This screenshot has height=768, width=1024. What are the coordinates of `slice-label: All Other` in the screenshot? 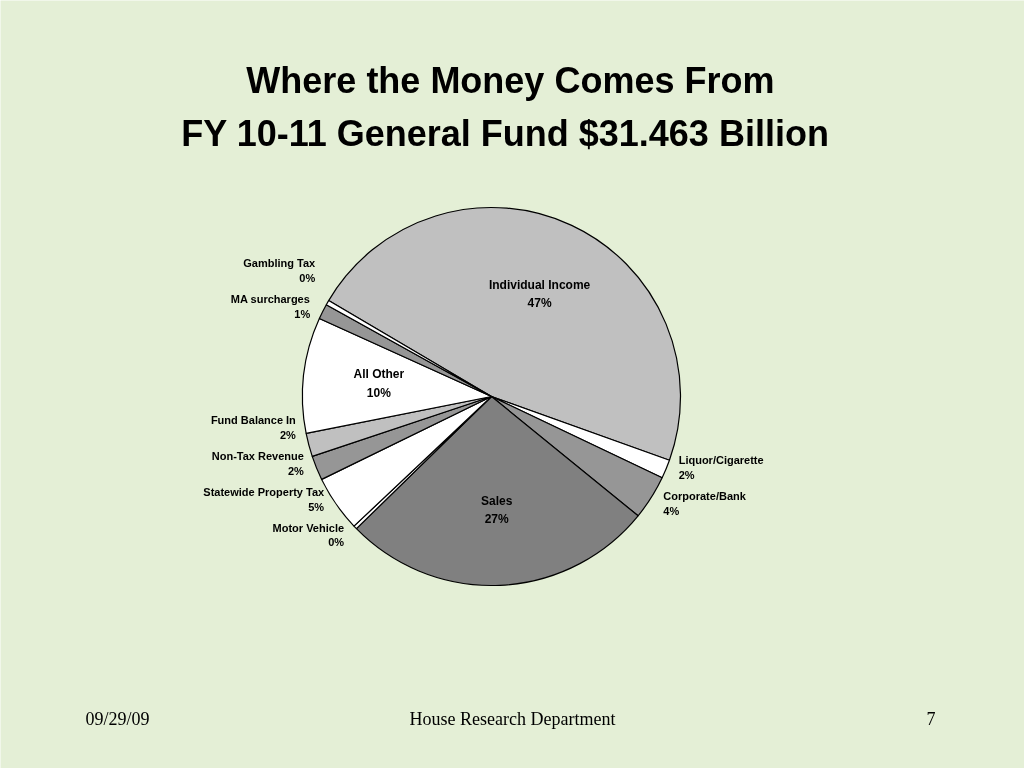 It's located at (379, 374).